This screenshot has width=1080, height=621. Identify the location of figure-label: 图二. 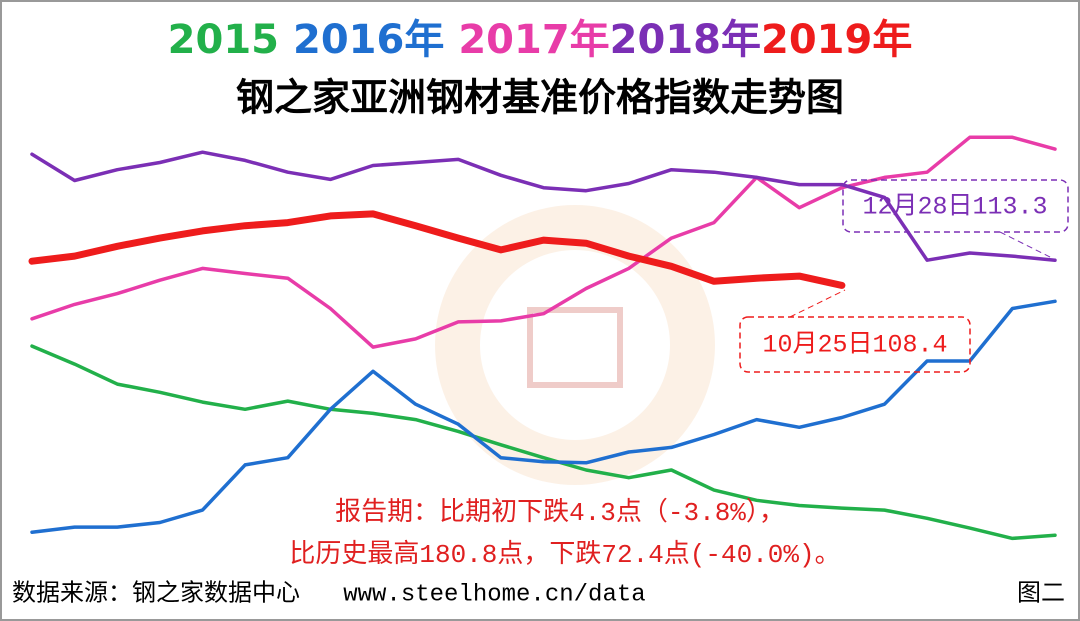
(1041, 594).